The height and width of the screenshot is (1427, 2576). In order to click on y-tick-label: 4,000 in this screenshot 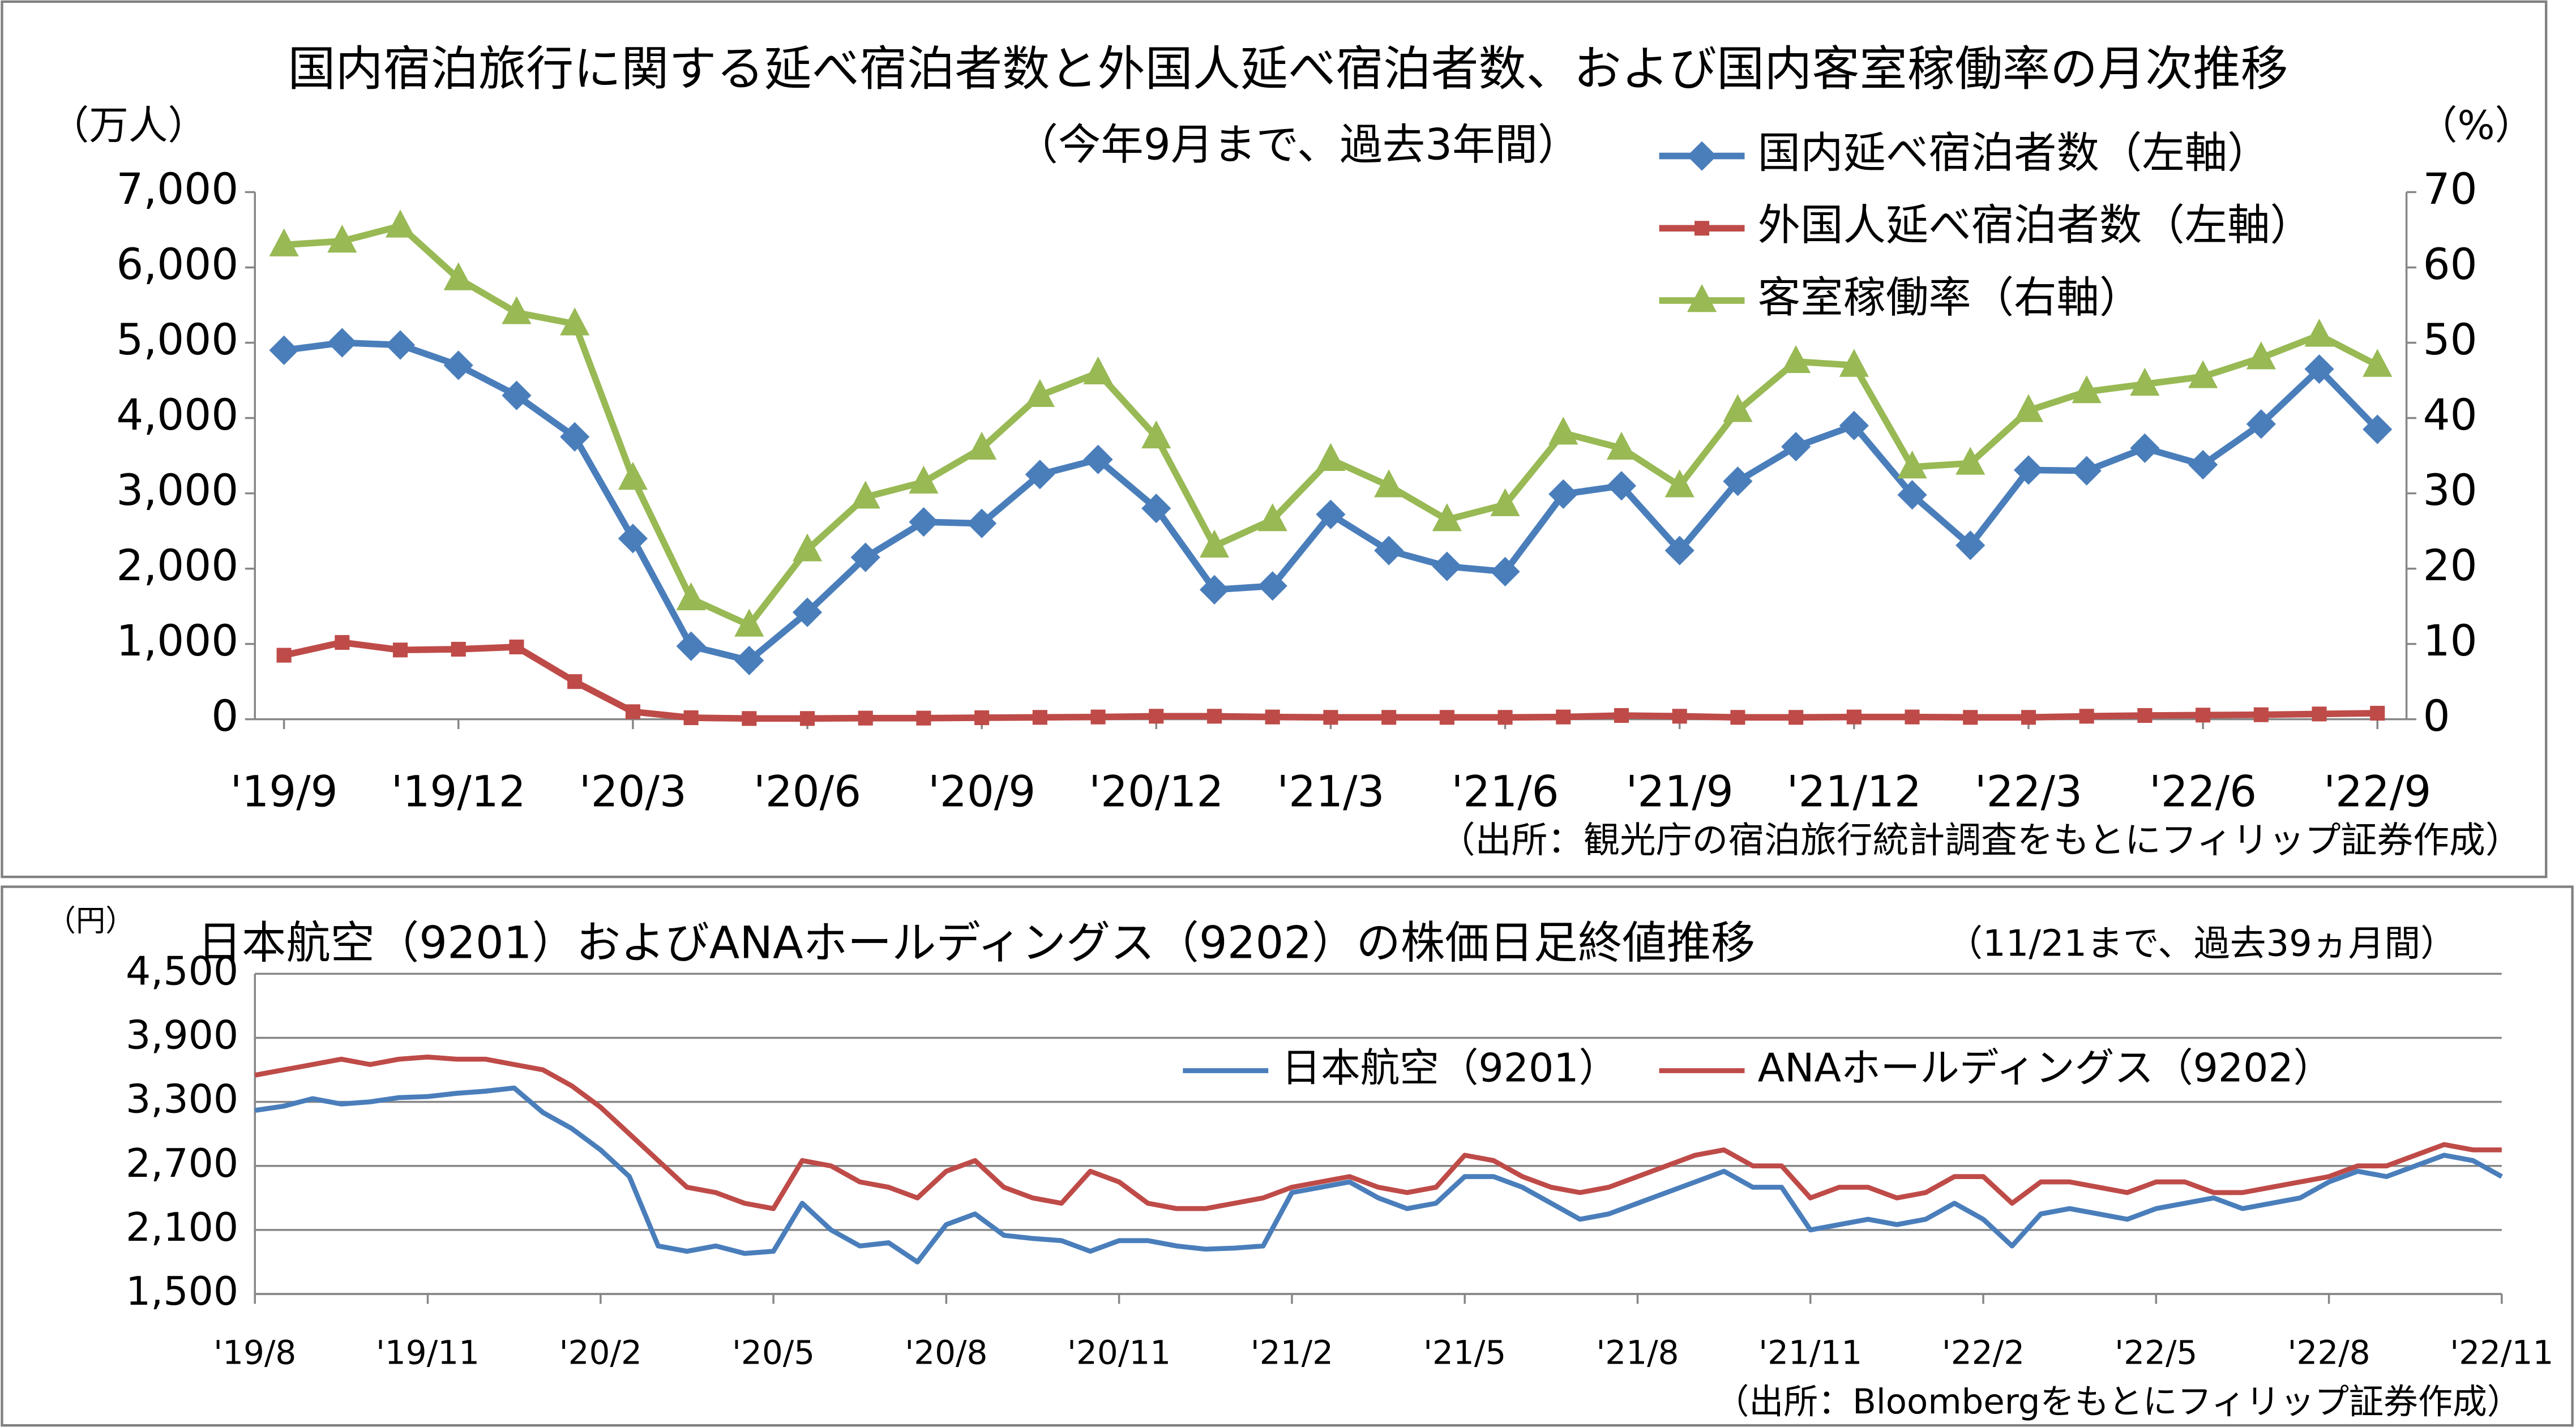, I will do `click(177, 415)`.